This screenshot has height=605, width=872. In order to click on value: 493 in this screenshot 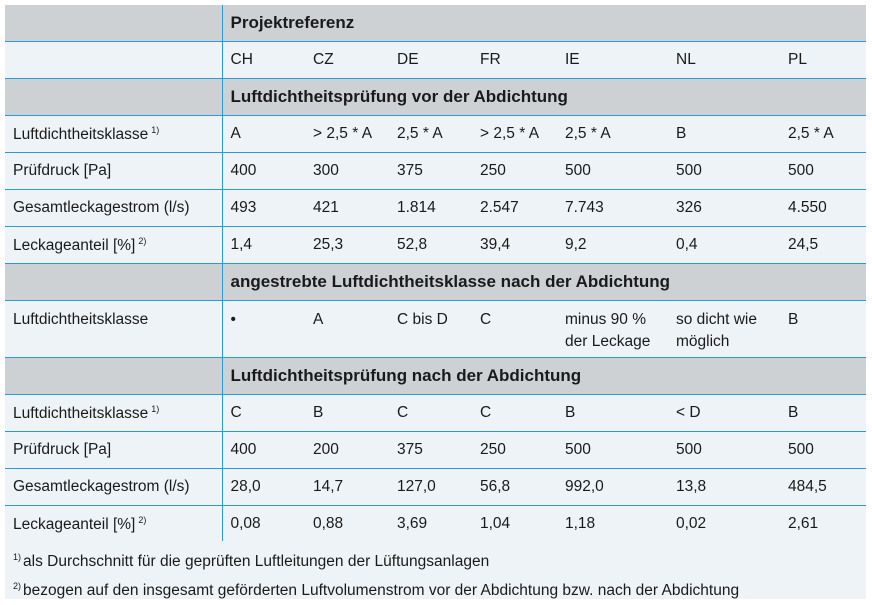, I will do `click(243, 207)`.